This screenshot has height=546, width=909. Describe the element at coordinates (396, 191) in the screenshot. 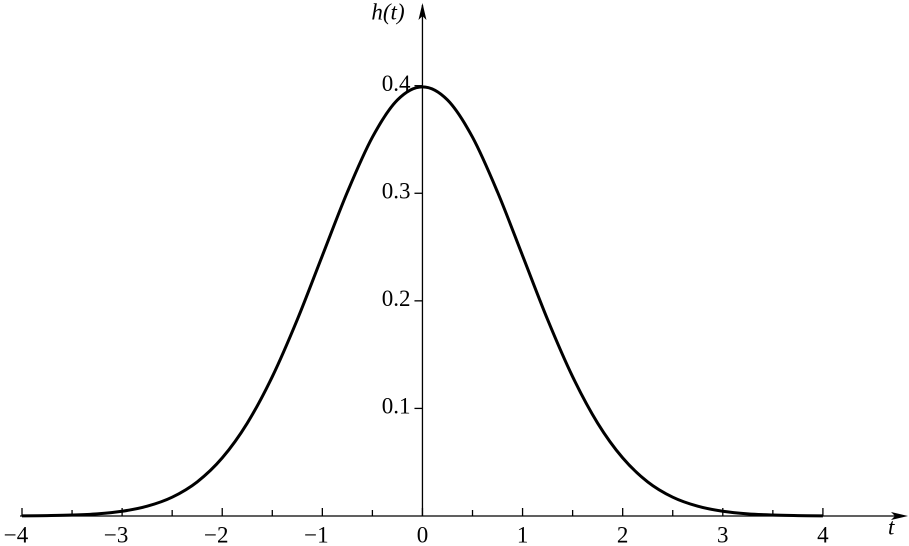

I see `y-tick-label: 0.3` at that location.